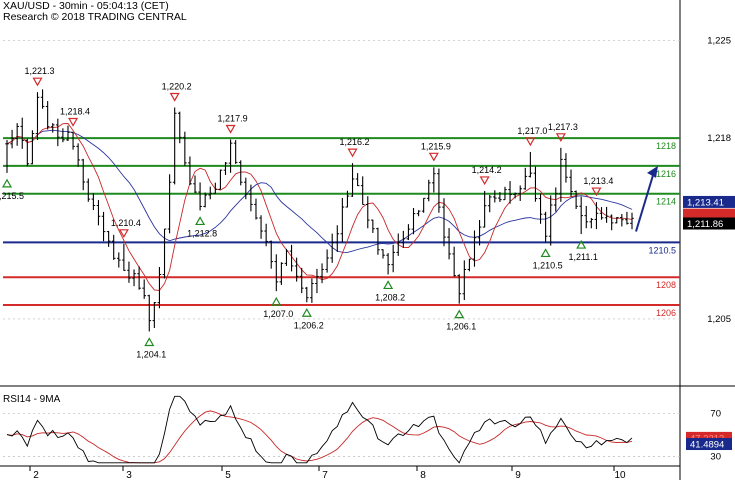  I want to click on price-badge-label: 1,213.41, so click(705, 202).